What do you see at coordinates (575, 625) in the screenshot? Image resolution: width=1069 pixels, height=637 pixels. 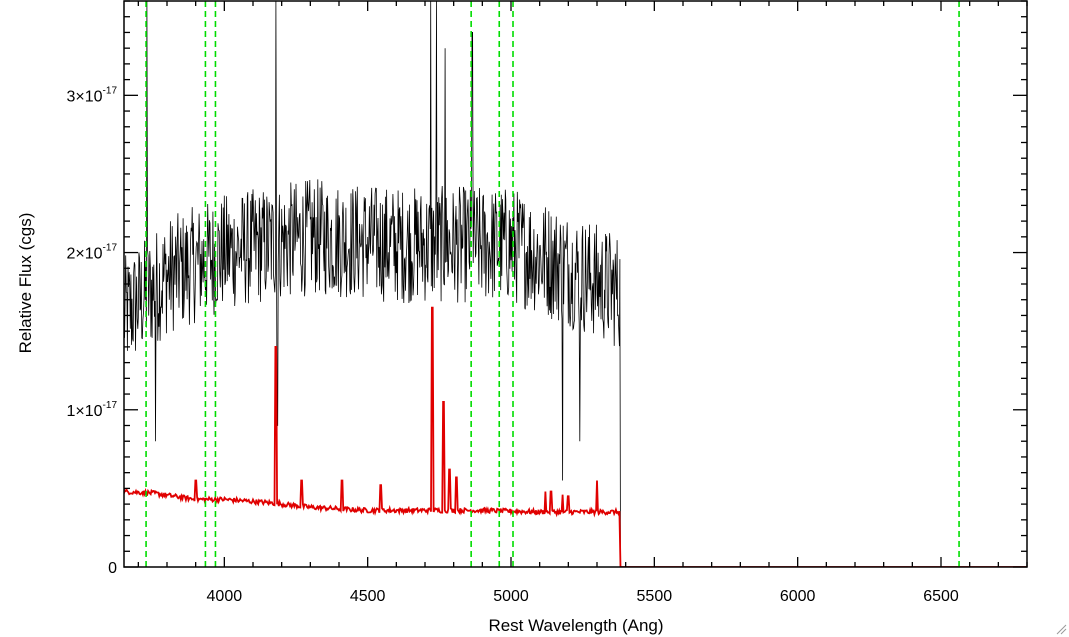 I see `x-axis-label: Rest Wavelength (Ang)` at bounding box center [575, 625].